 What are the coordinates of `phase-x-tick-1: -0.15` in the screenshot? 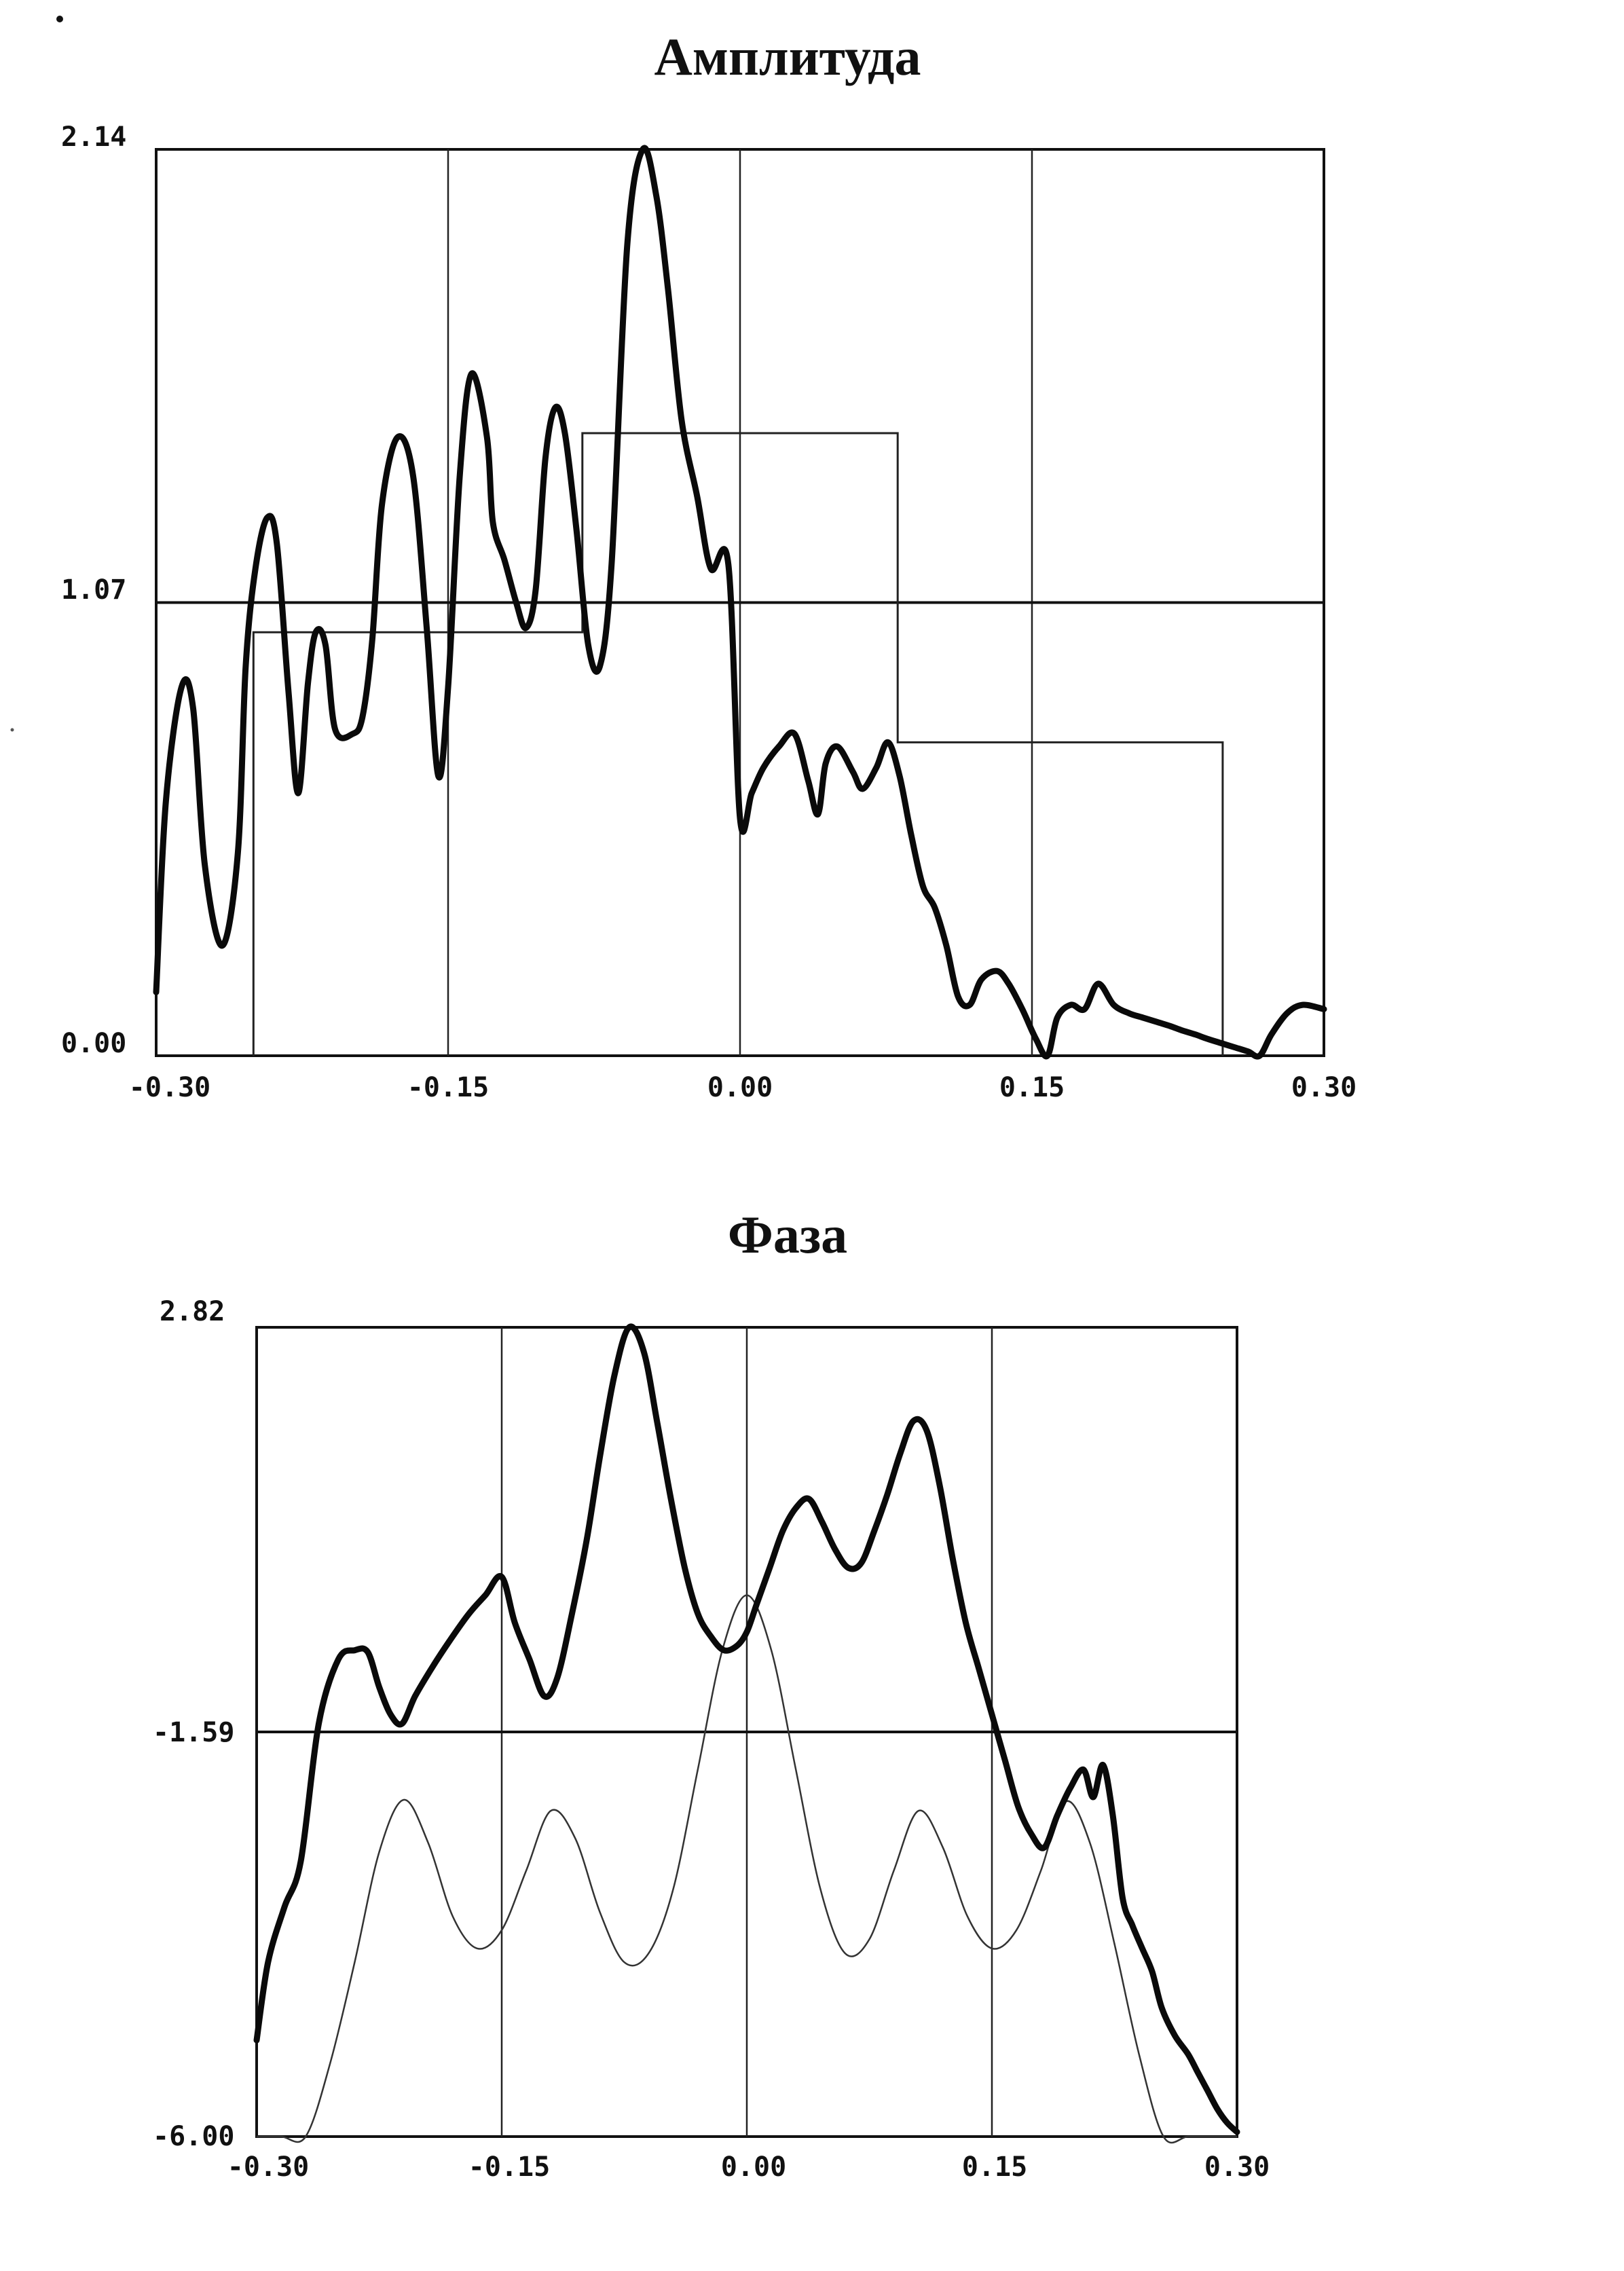 It's located at (509, 2167).